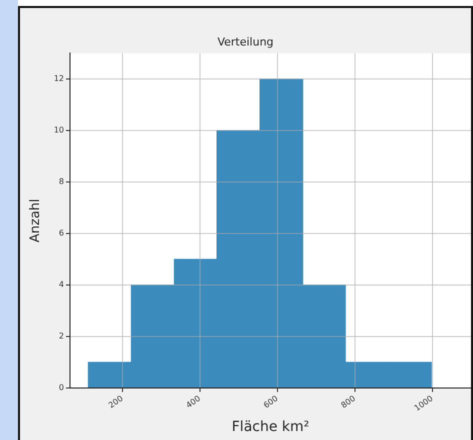 Image resolution: width=473 pixels, height=440 pixels. What do you see at coordinates (271, 402) in the screenshot?
I see `x-tick-label: 600` at bounding box center [271, 402].